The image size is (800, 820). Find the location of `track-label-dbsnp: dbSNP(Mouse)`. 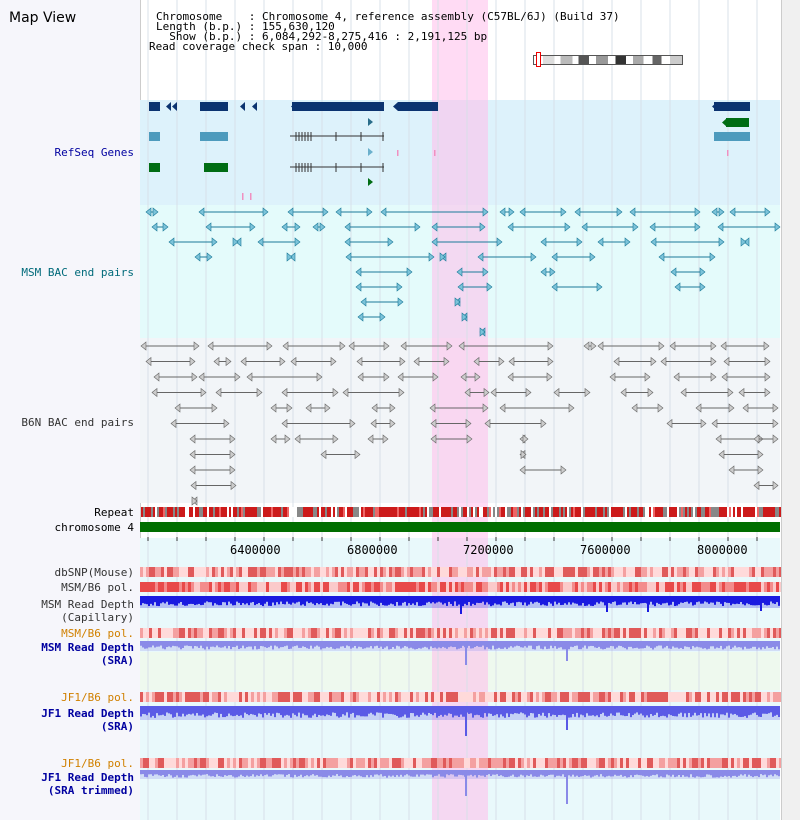

track-label-dbsnp: dbSNP(Mouse) is located at coordinates (94, 572).